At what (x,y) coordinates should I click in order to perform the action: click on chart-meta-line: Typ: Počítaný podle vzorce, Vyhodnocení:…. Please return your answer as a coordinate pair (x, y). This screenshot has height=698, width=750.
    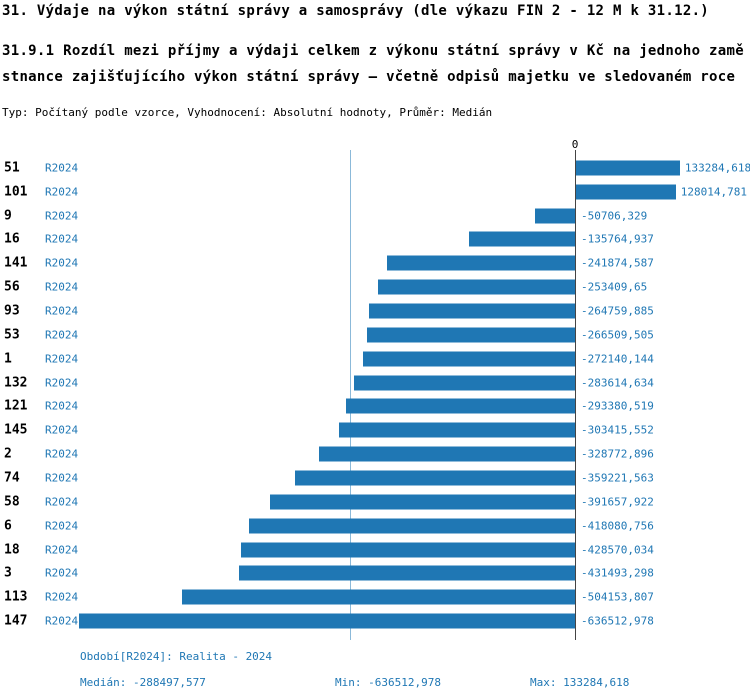
    Looking at the image, I should click on (247, 112).